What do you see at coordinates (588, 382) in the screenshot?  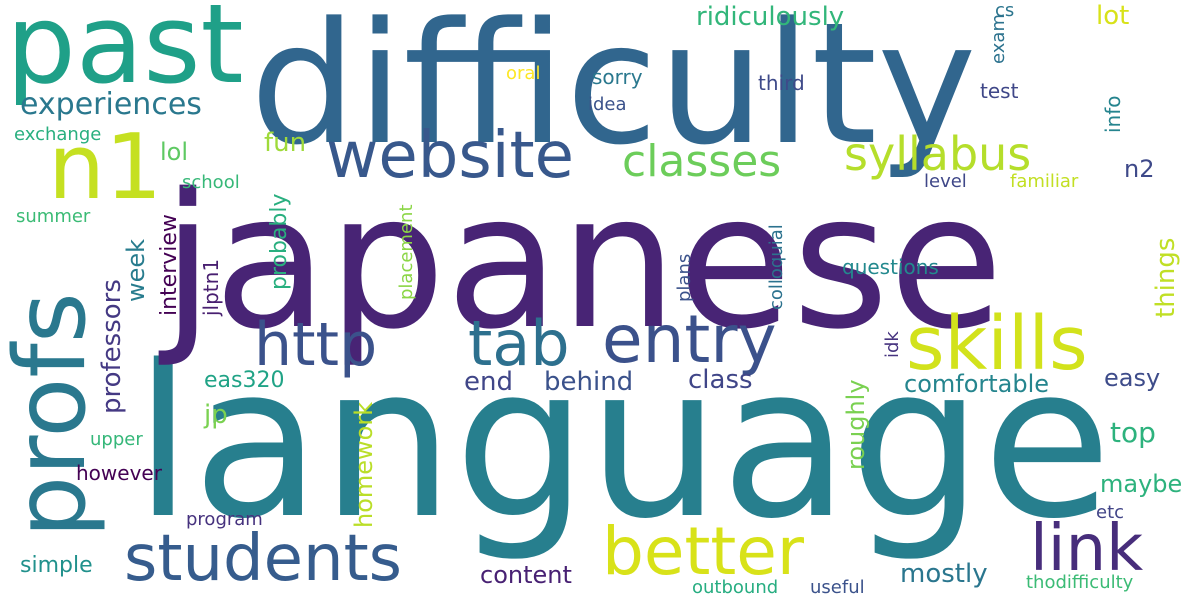 I see `word-behind: behind` at bounding box center [588, 382].